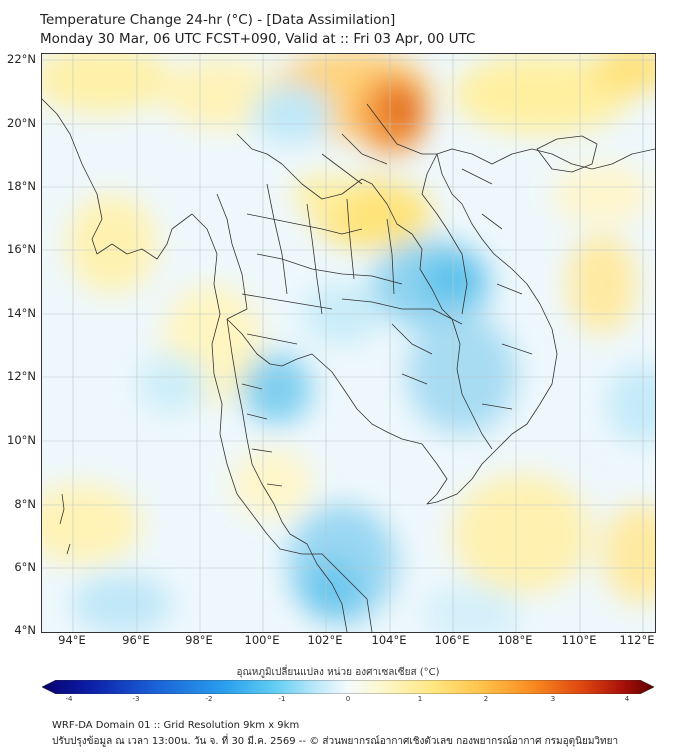 The width and height of the screenshot is (676, 756). Describe the element at coordinates (579, 640) in the screenshot. I see `lon-label-110e: 110°E` at that location.